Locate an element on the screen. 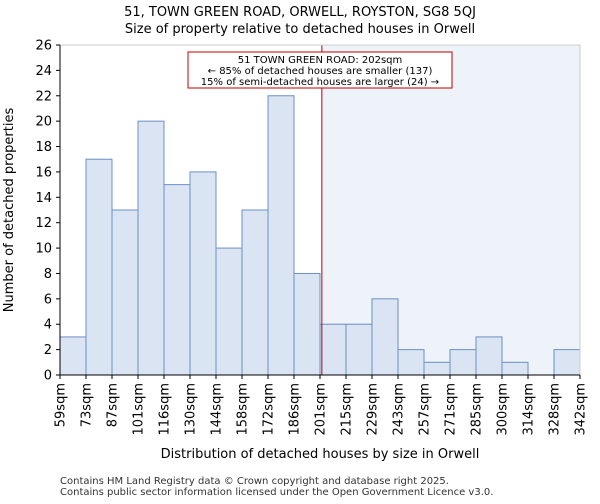 This screenshot has height=504, width=600. y-tick-label: 26 is located at coordinates (43, 46).